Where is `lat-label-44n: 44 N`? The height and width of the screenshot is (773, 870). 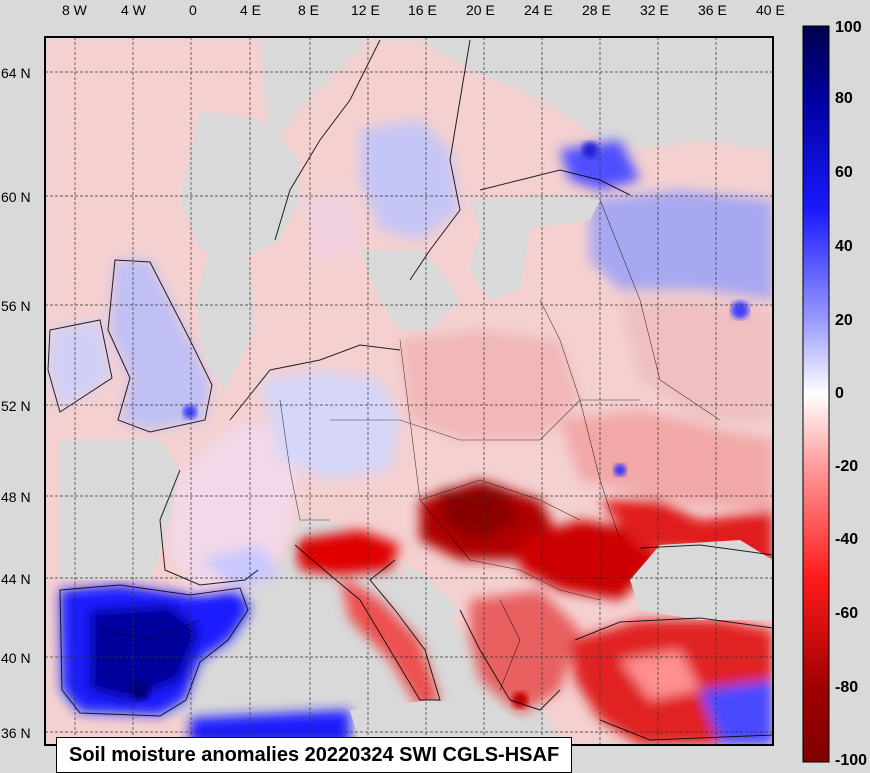
lat-label-44n: 44 N is located at coordinates (16, 579).